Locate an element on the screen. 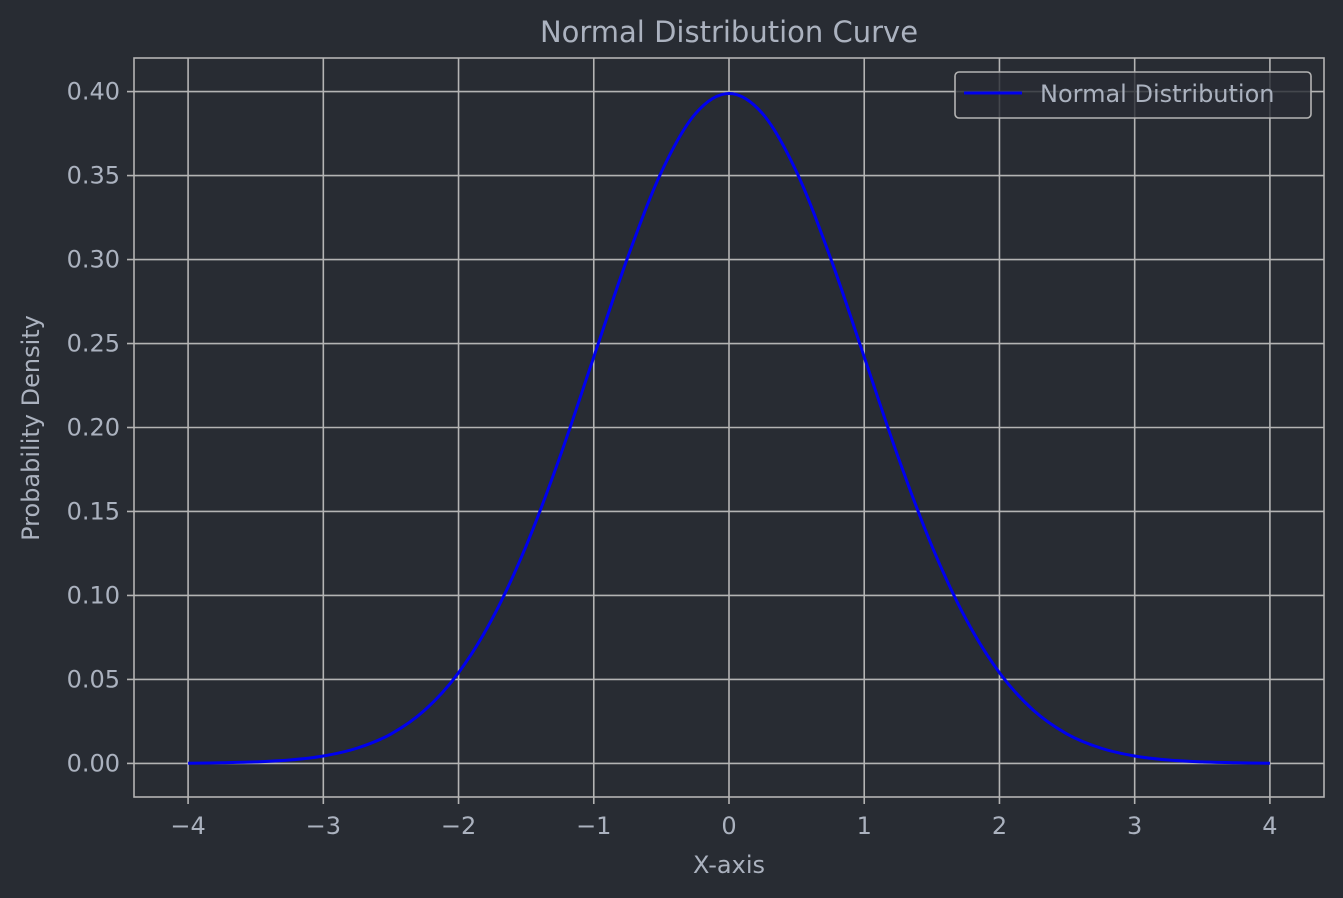 This screenshot has height=898, width=1343. x-tick-label: −4 is located at coordinates (187, 826).